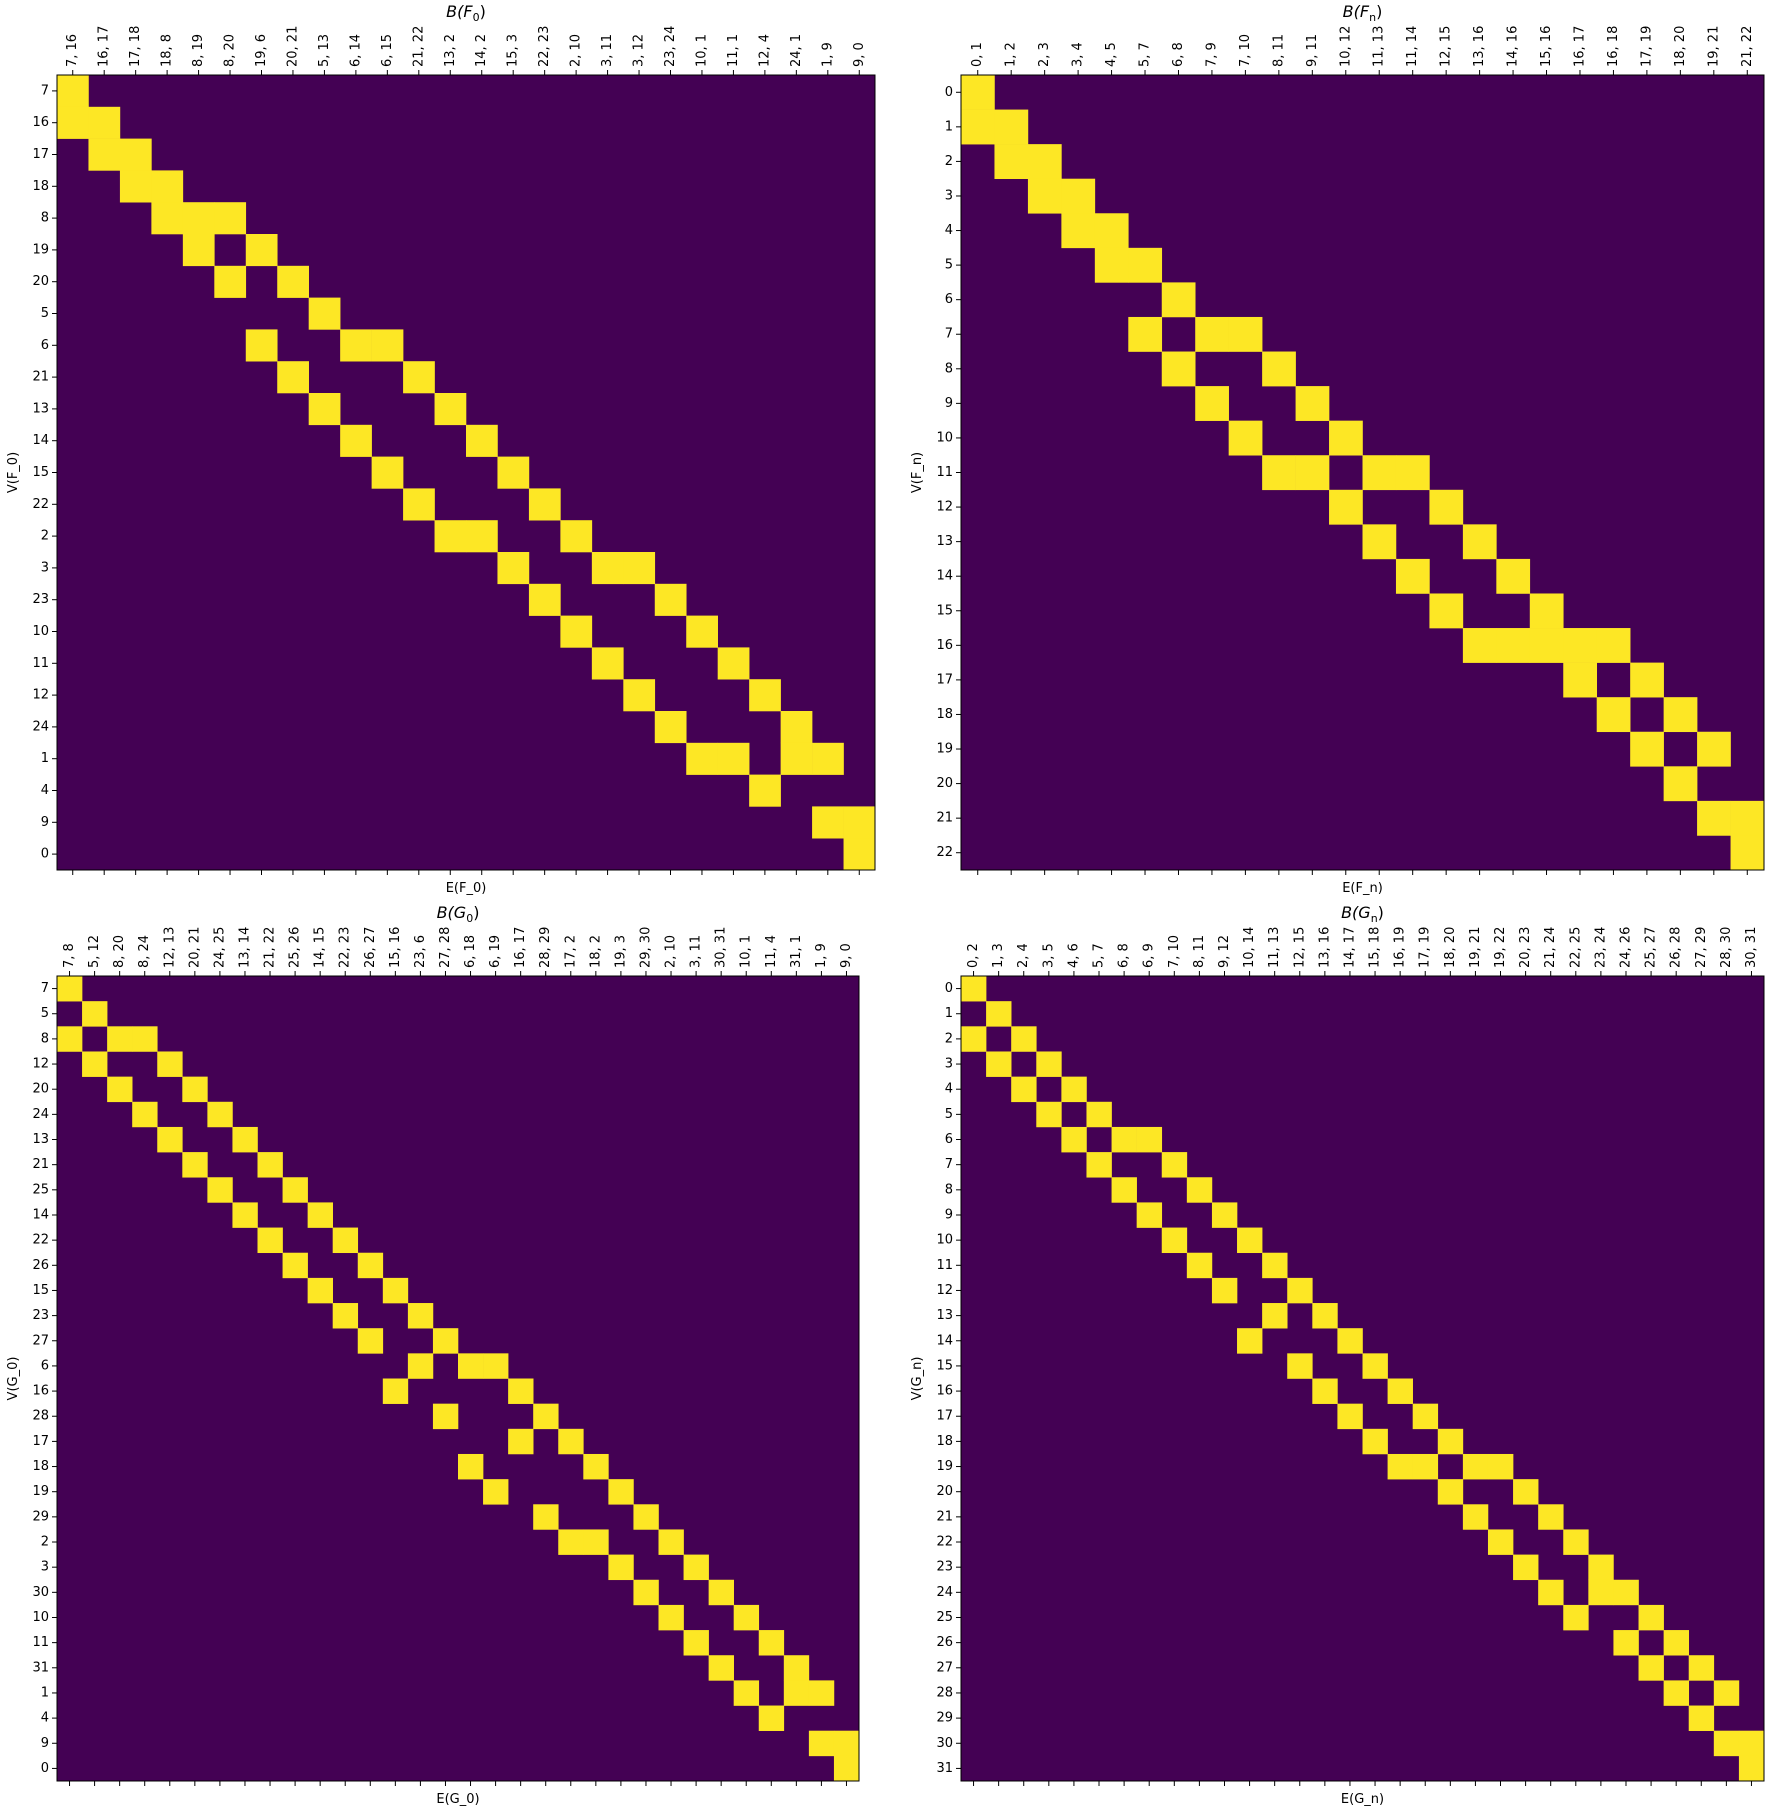  What do you see at coordinates (324, 50) in the screenshot?
I see `x-tick-label: 5, 13` at bounding box center [324, 50].